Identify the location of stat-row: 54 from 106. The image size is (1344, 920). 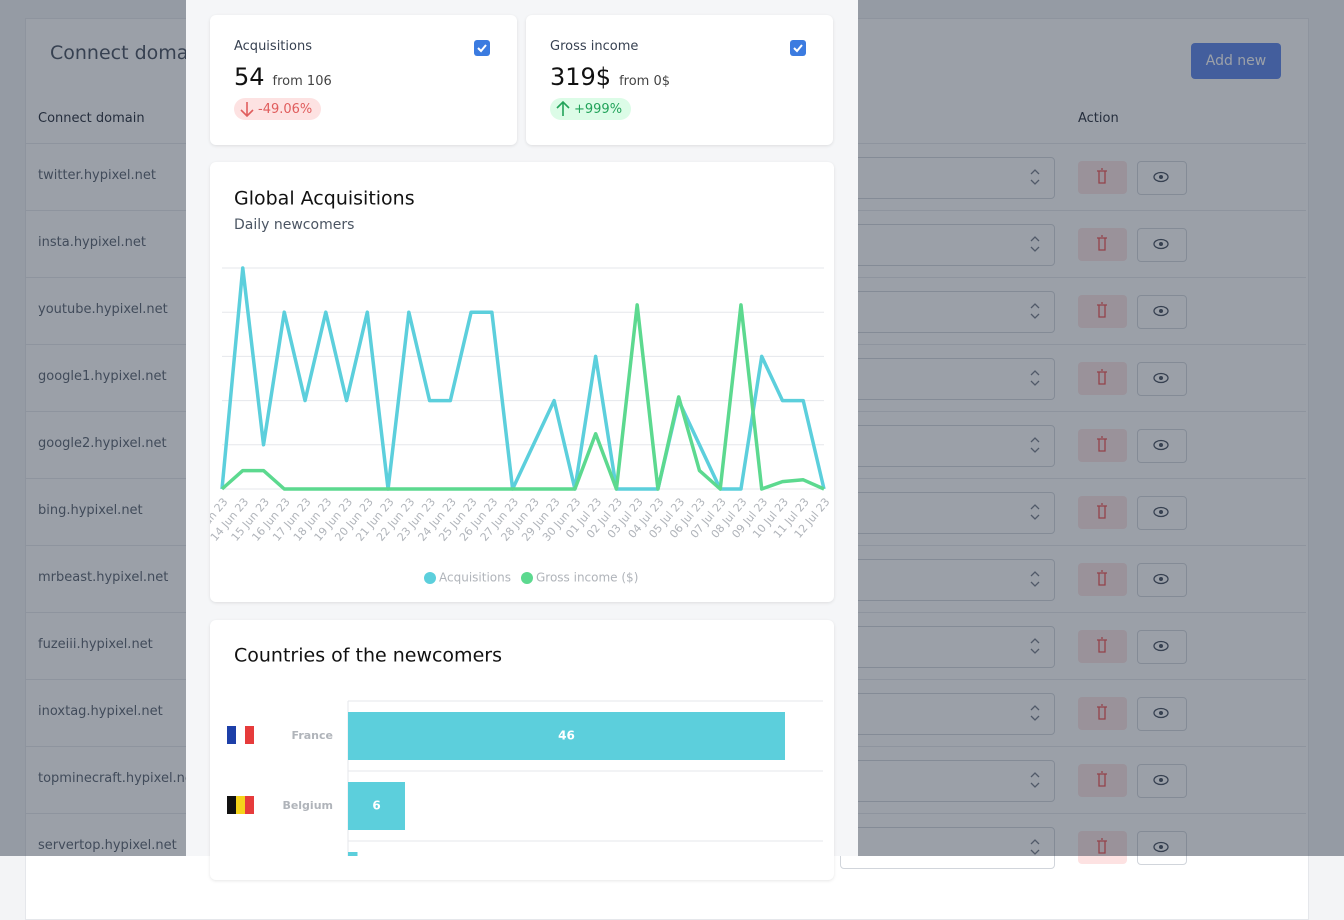
(283, 77).